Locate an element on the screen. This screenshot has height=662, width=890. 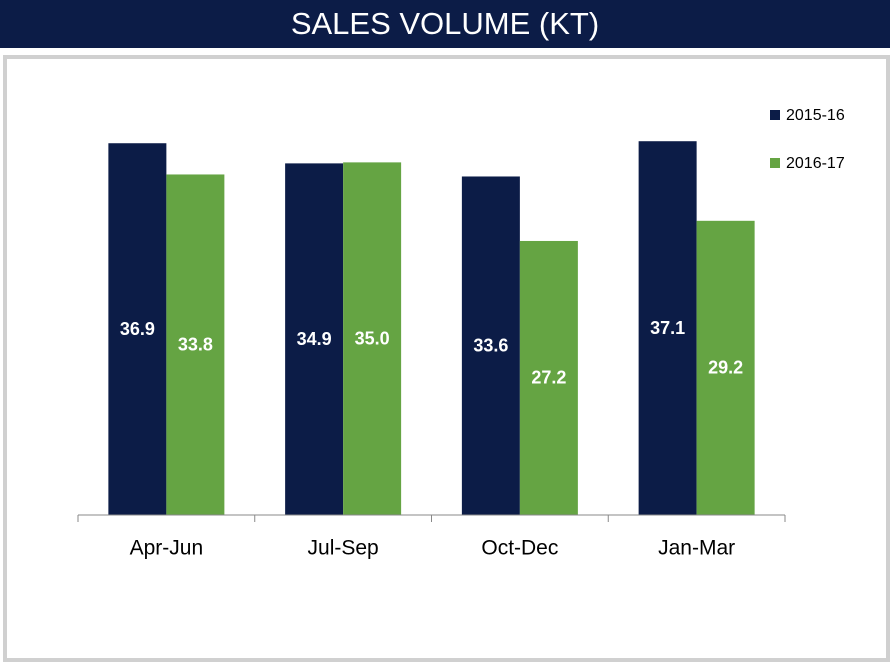
value-label: 37.1 is located at coordinates (667, 328).